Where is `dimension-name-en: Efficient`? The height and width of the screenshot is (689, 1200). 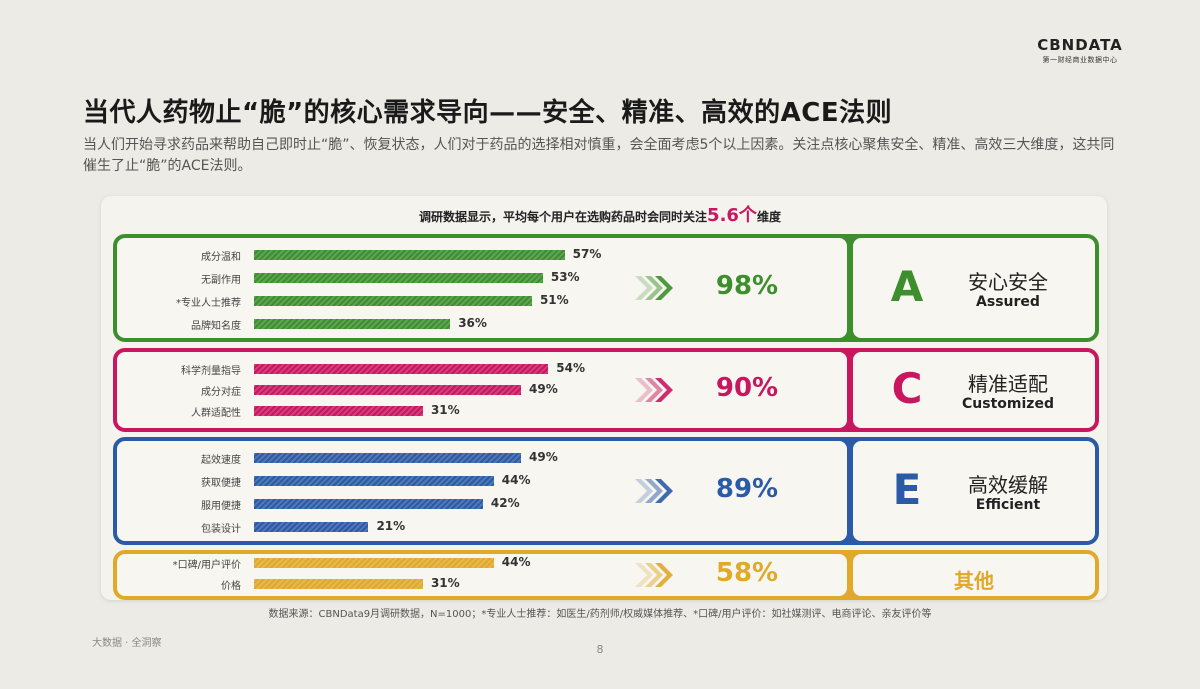 dimension-name-en: Efficient is located at coordinates (1008, 505).